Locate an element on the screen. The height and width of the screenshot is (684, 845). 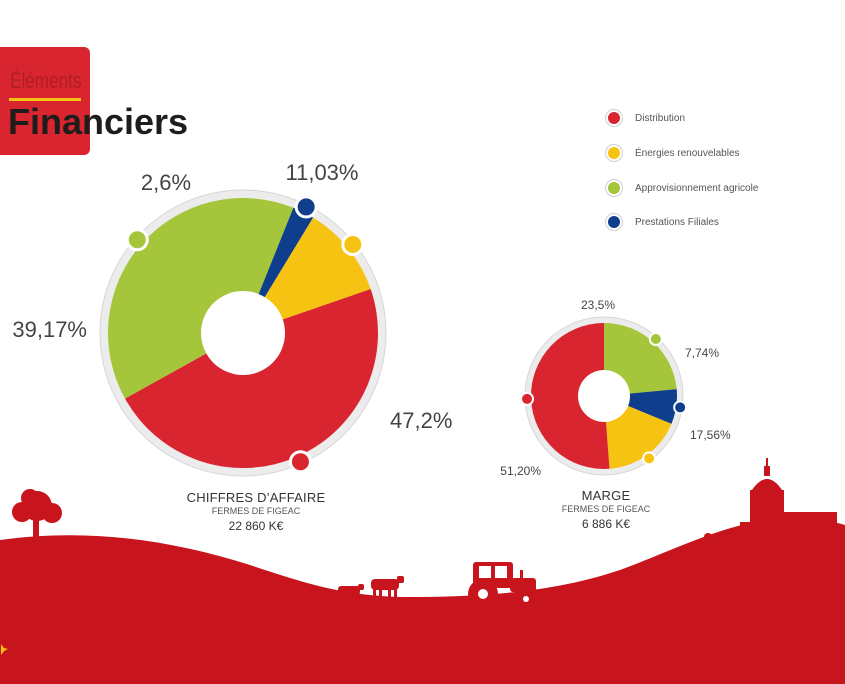
tractor-icon is located at coordinates (502, 585).